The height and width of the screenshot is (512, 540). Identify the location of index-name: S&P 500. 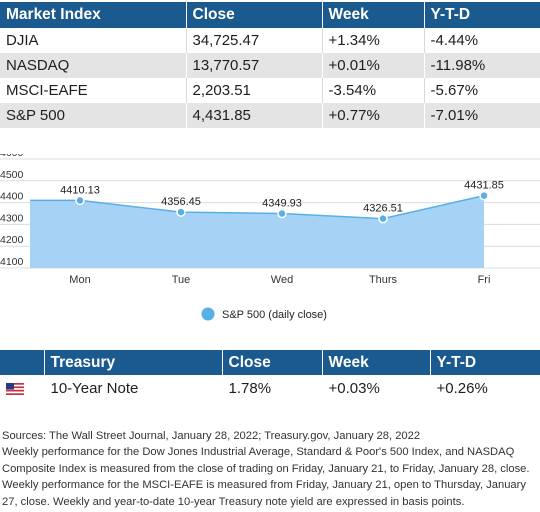
(93, 115).